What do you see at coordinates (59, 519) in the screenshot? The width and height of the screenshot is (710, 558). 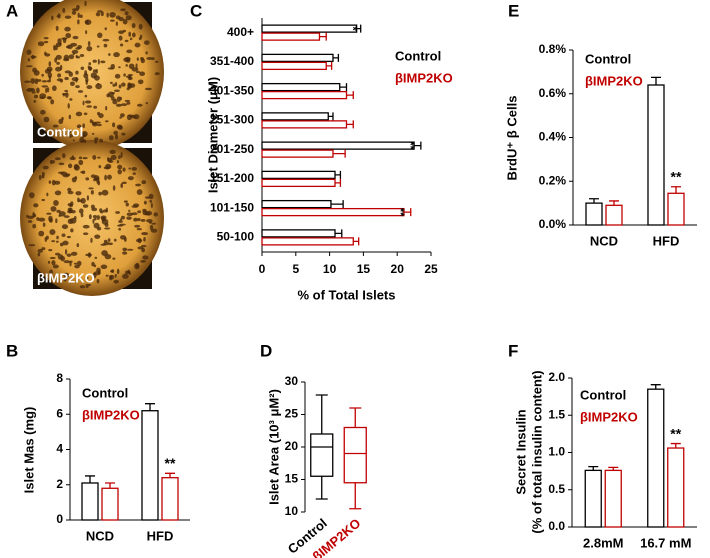 I see `y-tick-label: 0` at bounding box center [59, 519].